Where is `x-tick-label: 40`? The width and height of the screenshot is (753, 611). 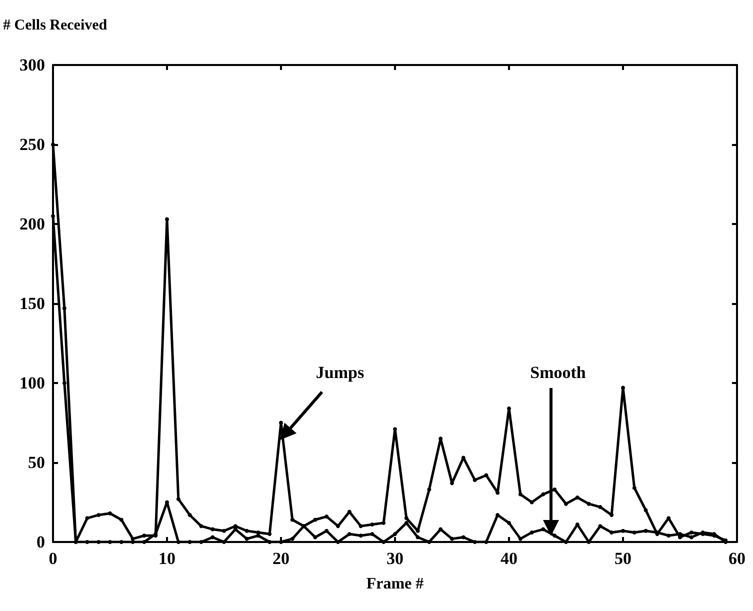 x-tick-label: 40 is located at coordinates (509, 558).